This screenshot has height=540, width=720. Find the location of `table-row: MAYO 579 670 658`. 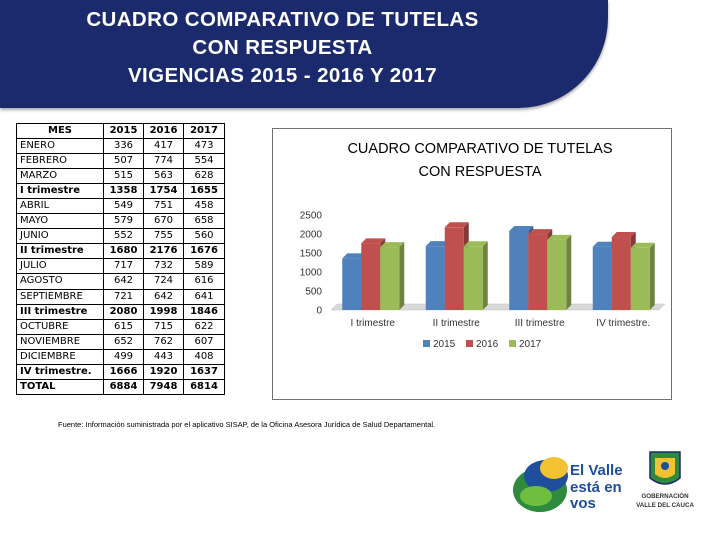

table-row: MAYO 579 670 658 is located at coordinates (120, 221).